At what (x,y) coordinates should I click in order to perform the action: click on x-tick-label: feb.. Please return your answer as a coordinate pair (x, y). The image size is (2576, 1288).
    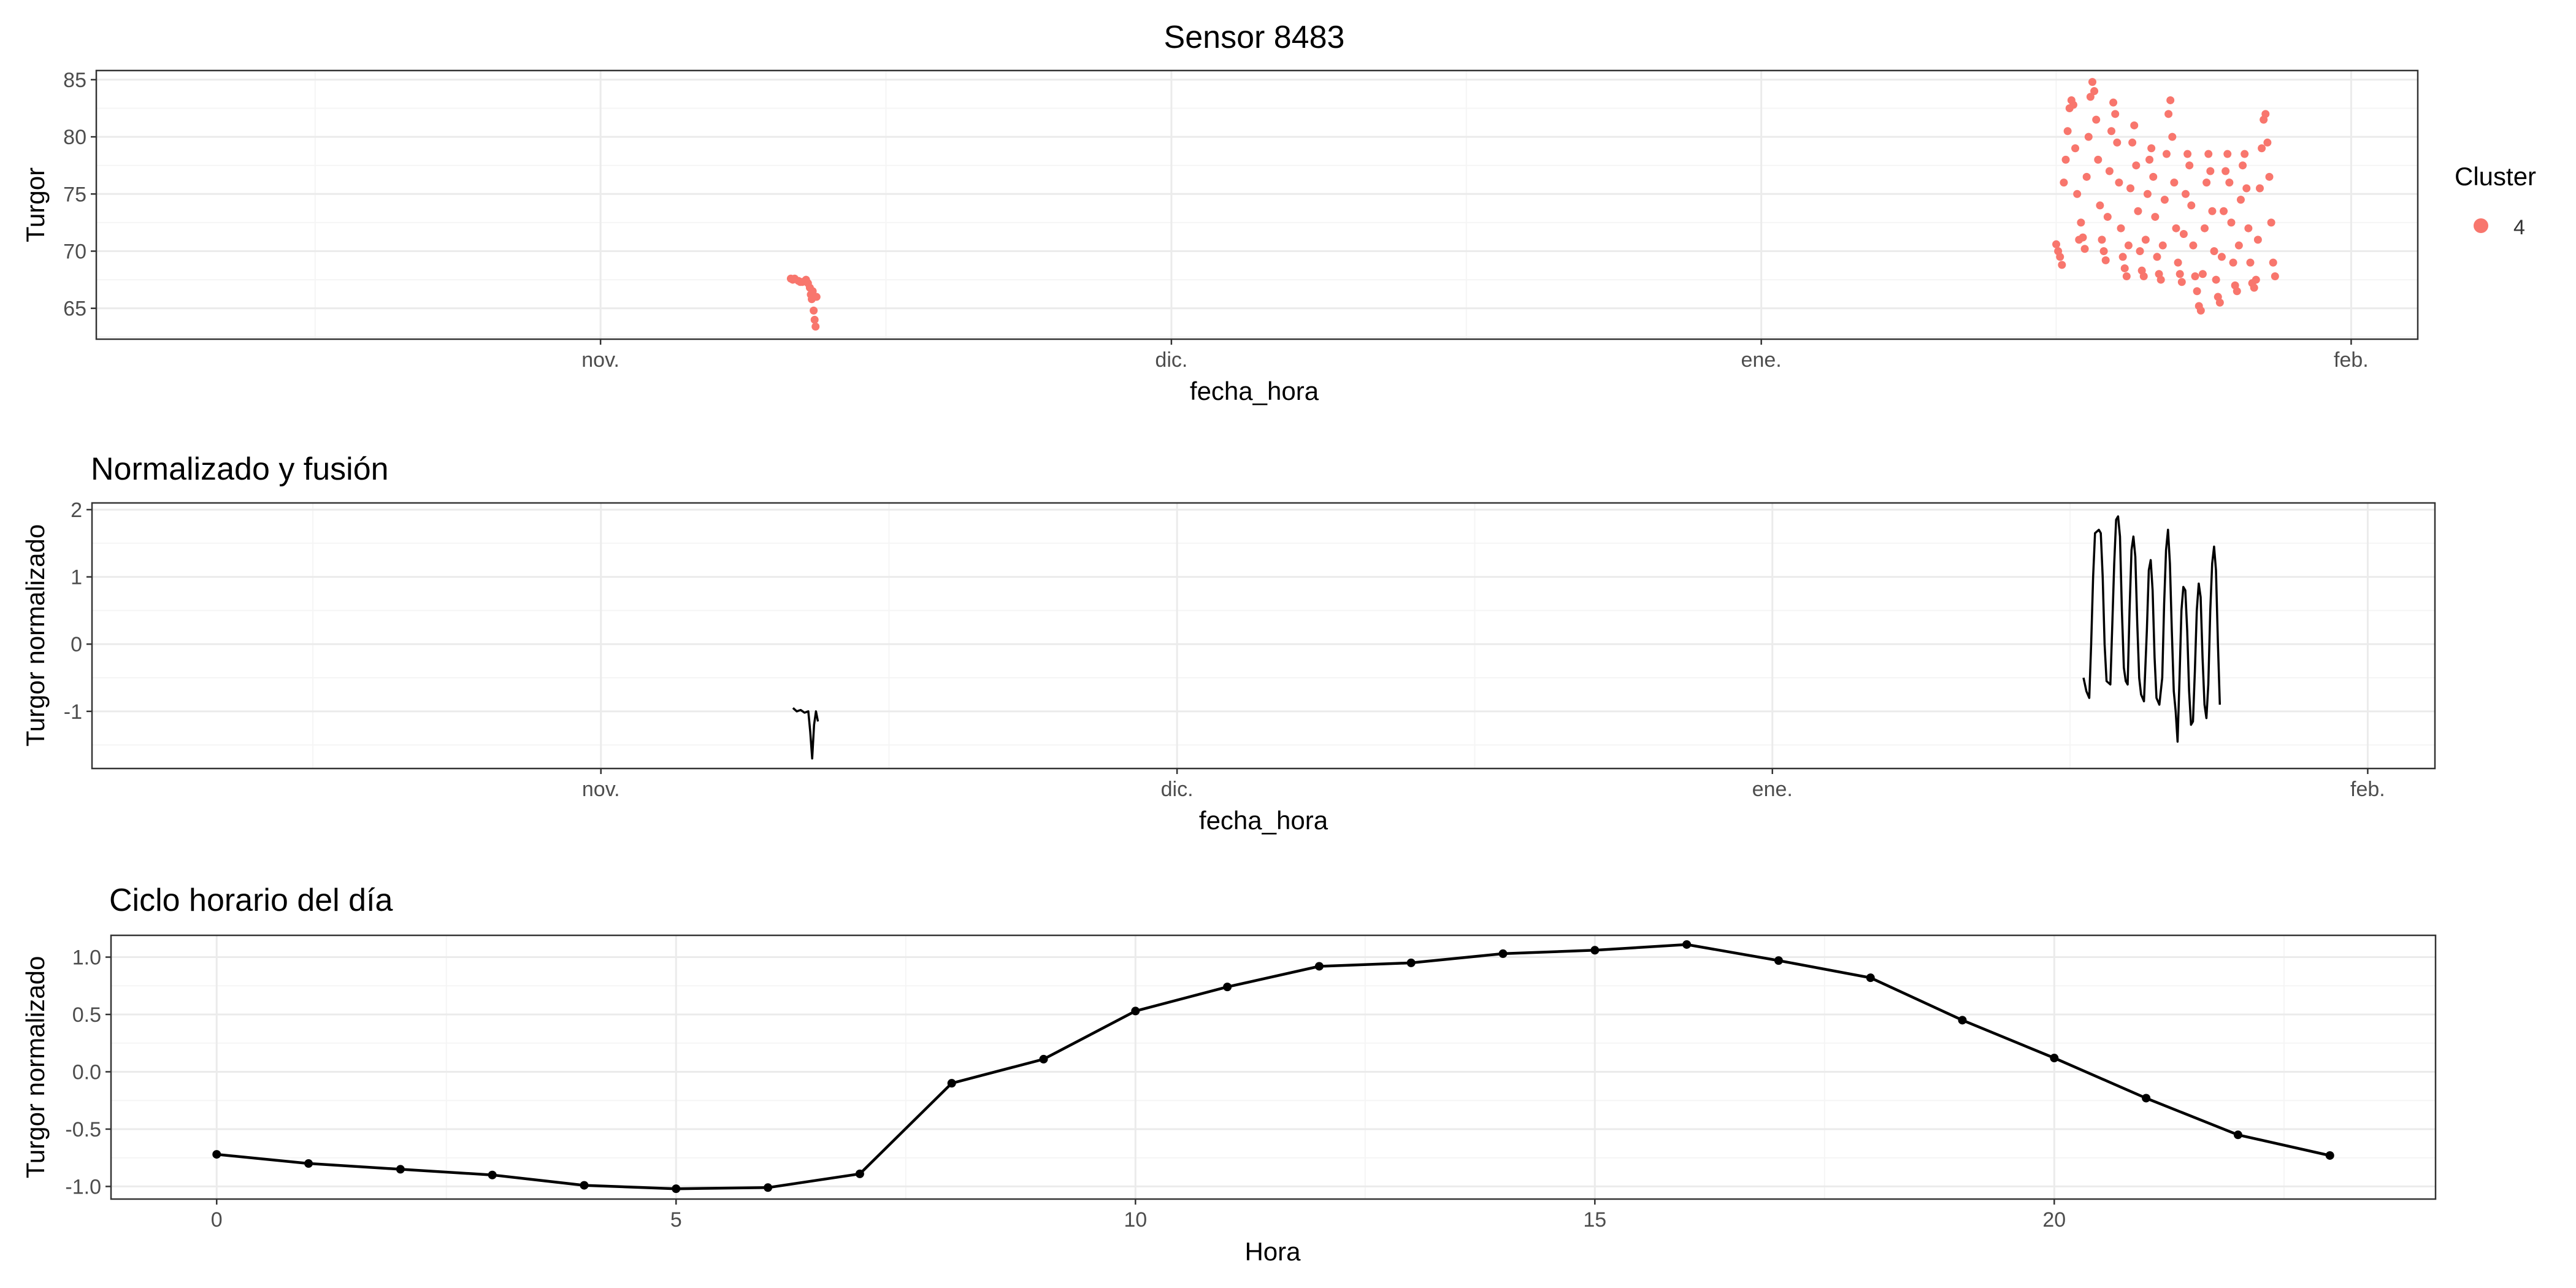
    Looking at the image, I should click on (2367, 789).